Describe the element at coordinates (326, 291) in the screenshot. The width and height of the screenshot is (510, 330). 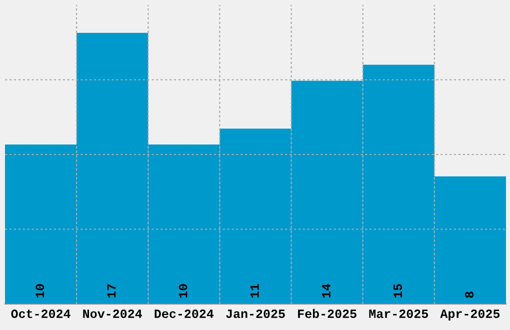
I see `data-label: 14` at that location.